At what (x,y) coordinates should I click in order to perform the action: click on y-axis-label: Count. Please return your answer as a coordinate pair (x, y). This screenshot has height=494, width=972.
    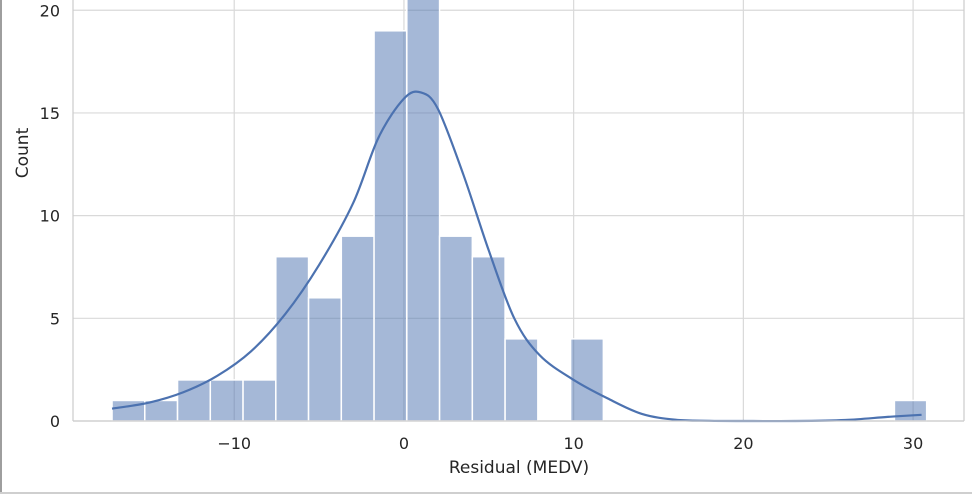
    Looking at the image, I should click on (23, 152).